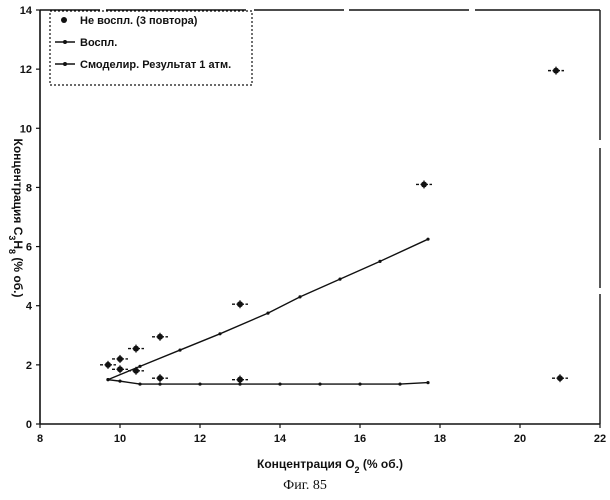 The width and height of the screenshot is (610, 500). What do you see at coordinates (440, 439) in the screenshot?
I see `x-tick-label: 18` at bounding box center [440, 439].